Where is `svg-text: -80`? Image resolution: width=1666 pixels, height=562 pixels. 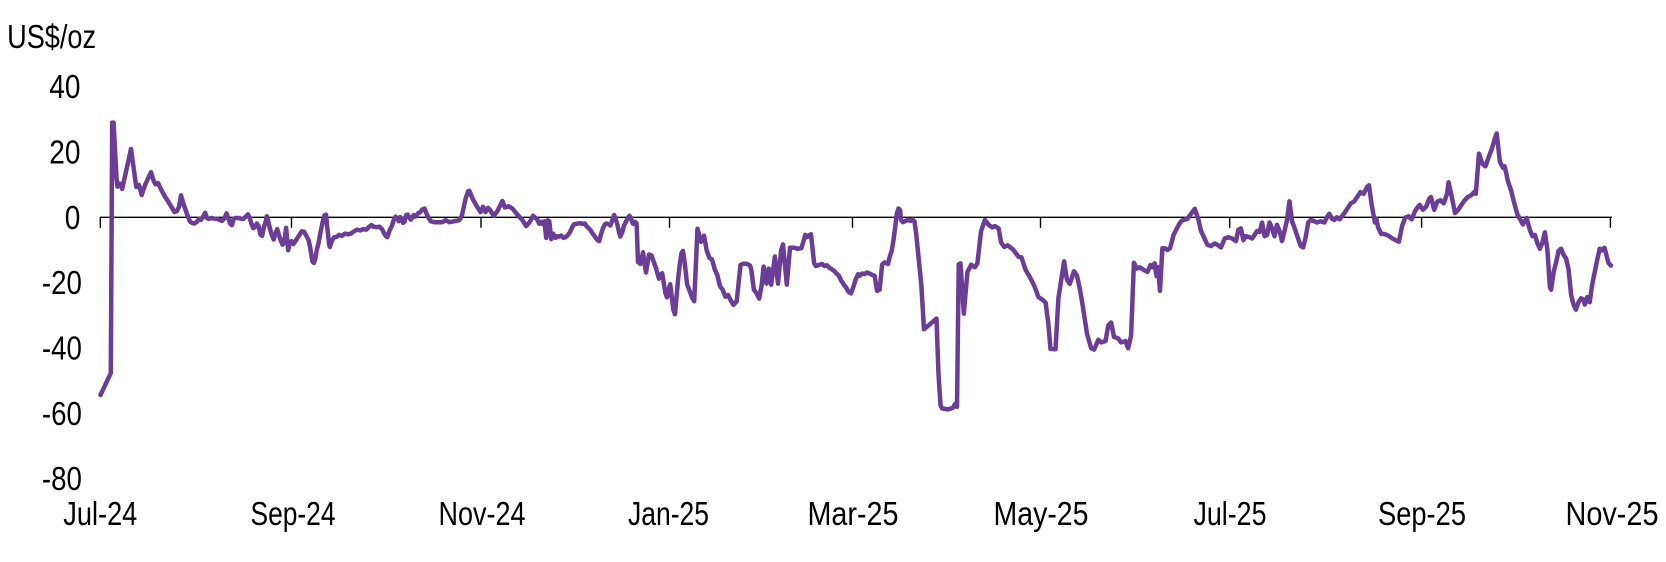 svg-text: -80 is located at coordinates (62, 478).